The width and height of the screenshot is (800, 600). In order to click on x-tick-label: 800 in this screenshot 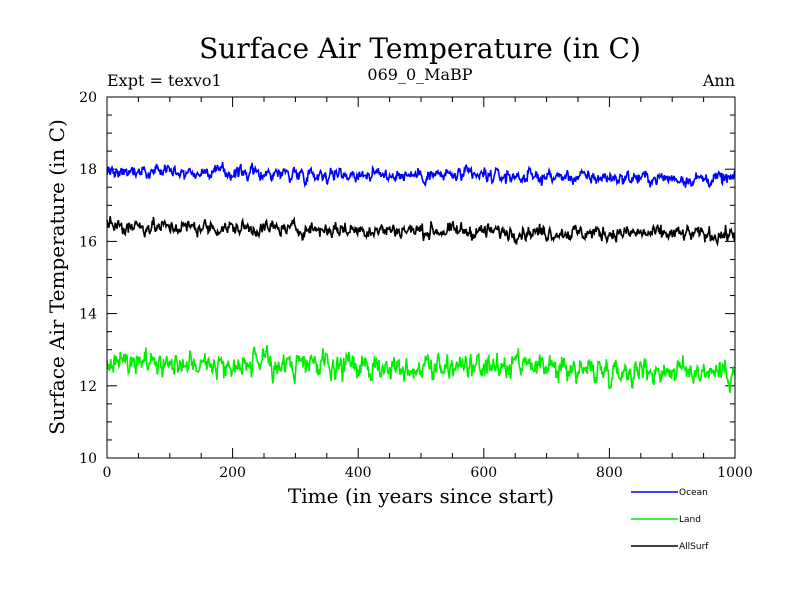, I will do `click(609, 473)`.